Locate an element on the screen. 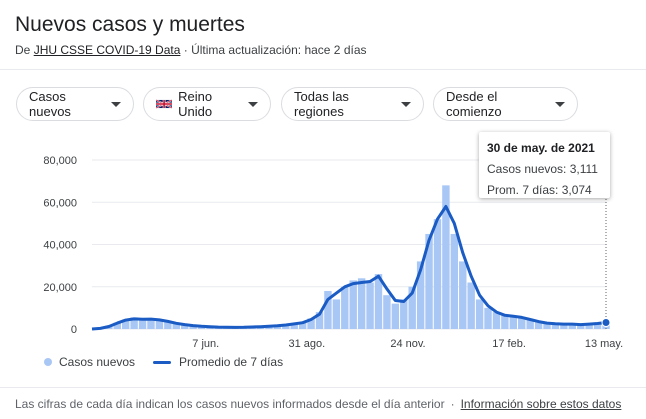  legend-cases-label: Casos nuevos is located at coordinates (97, 362).